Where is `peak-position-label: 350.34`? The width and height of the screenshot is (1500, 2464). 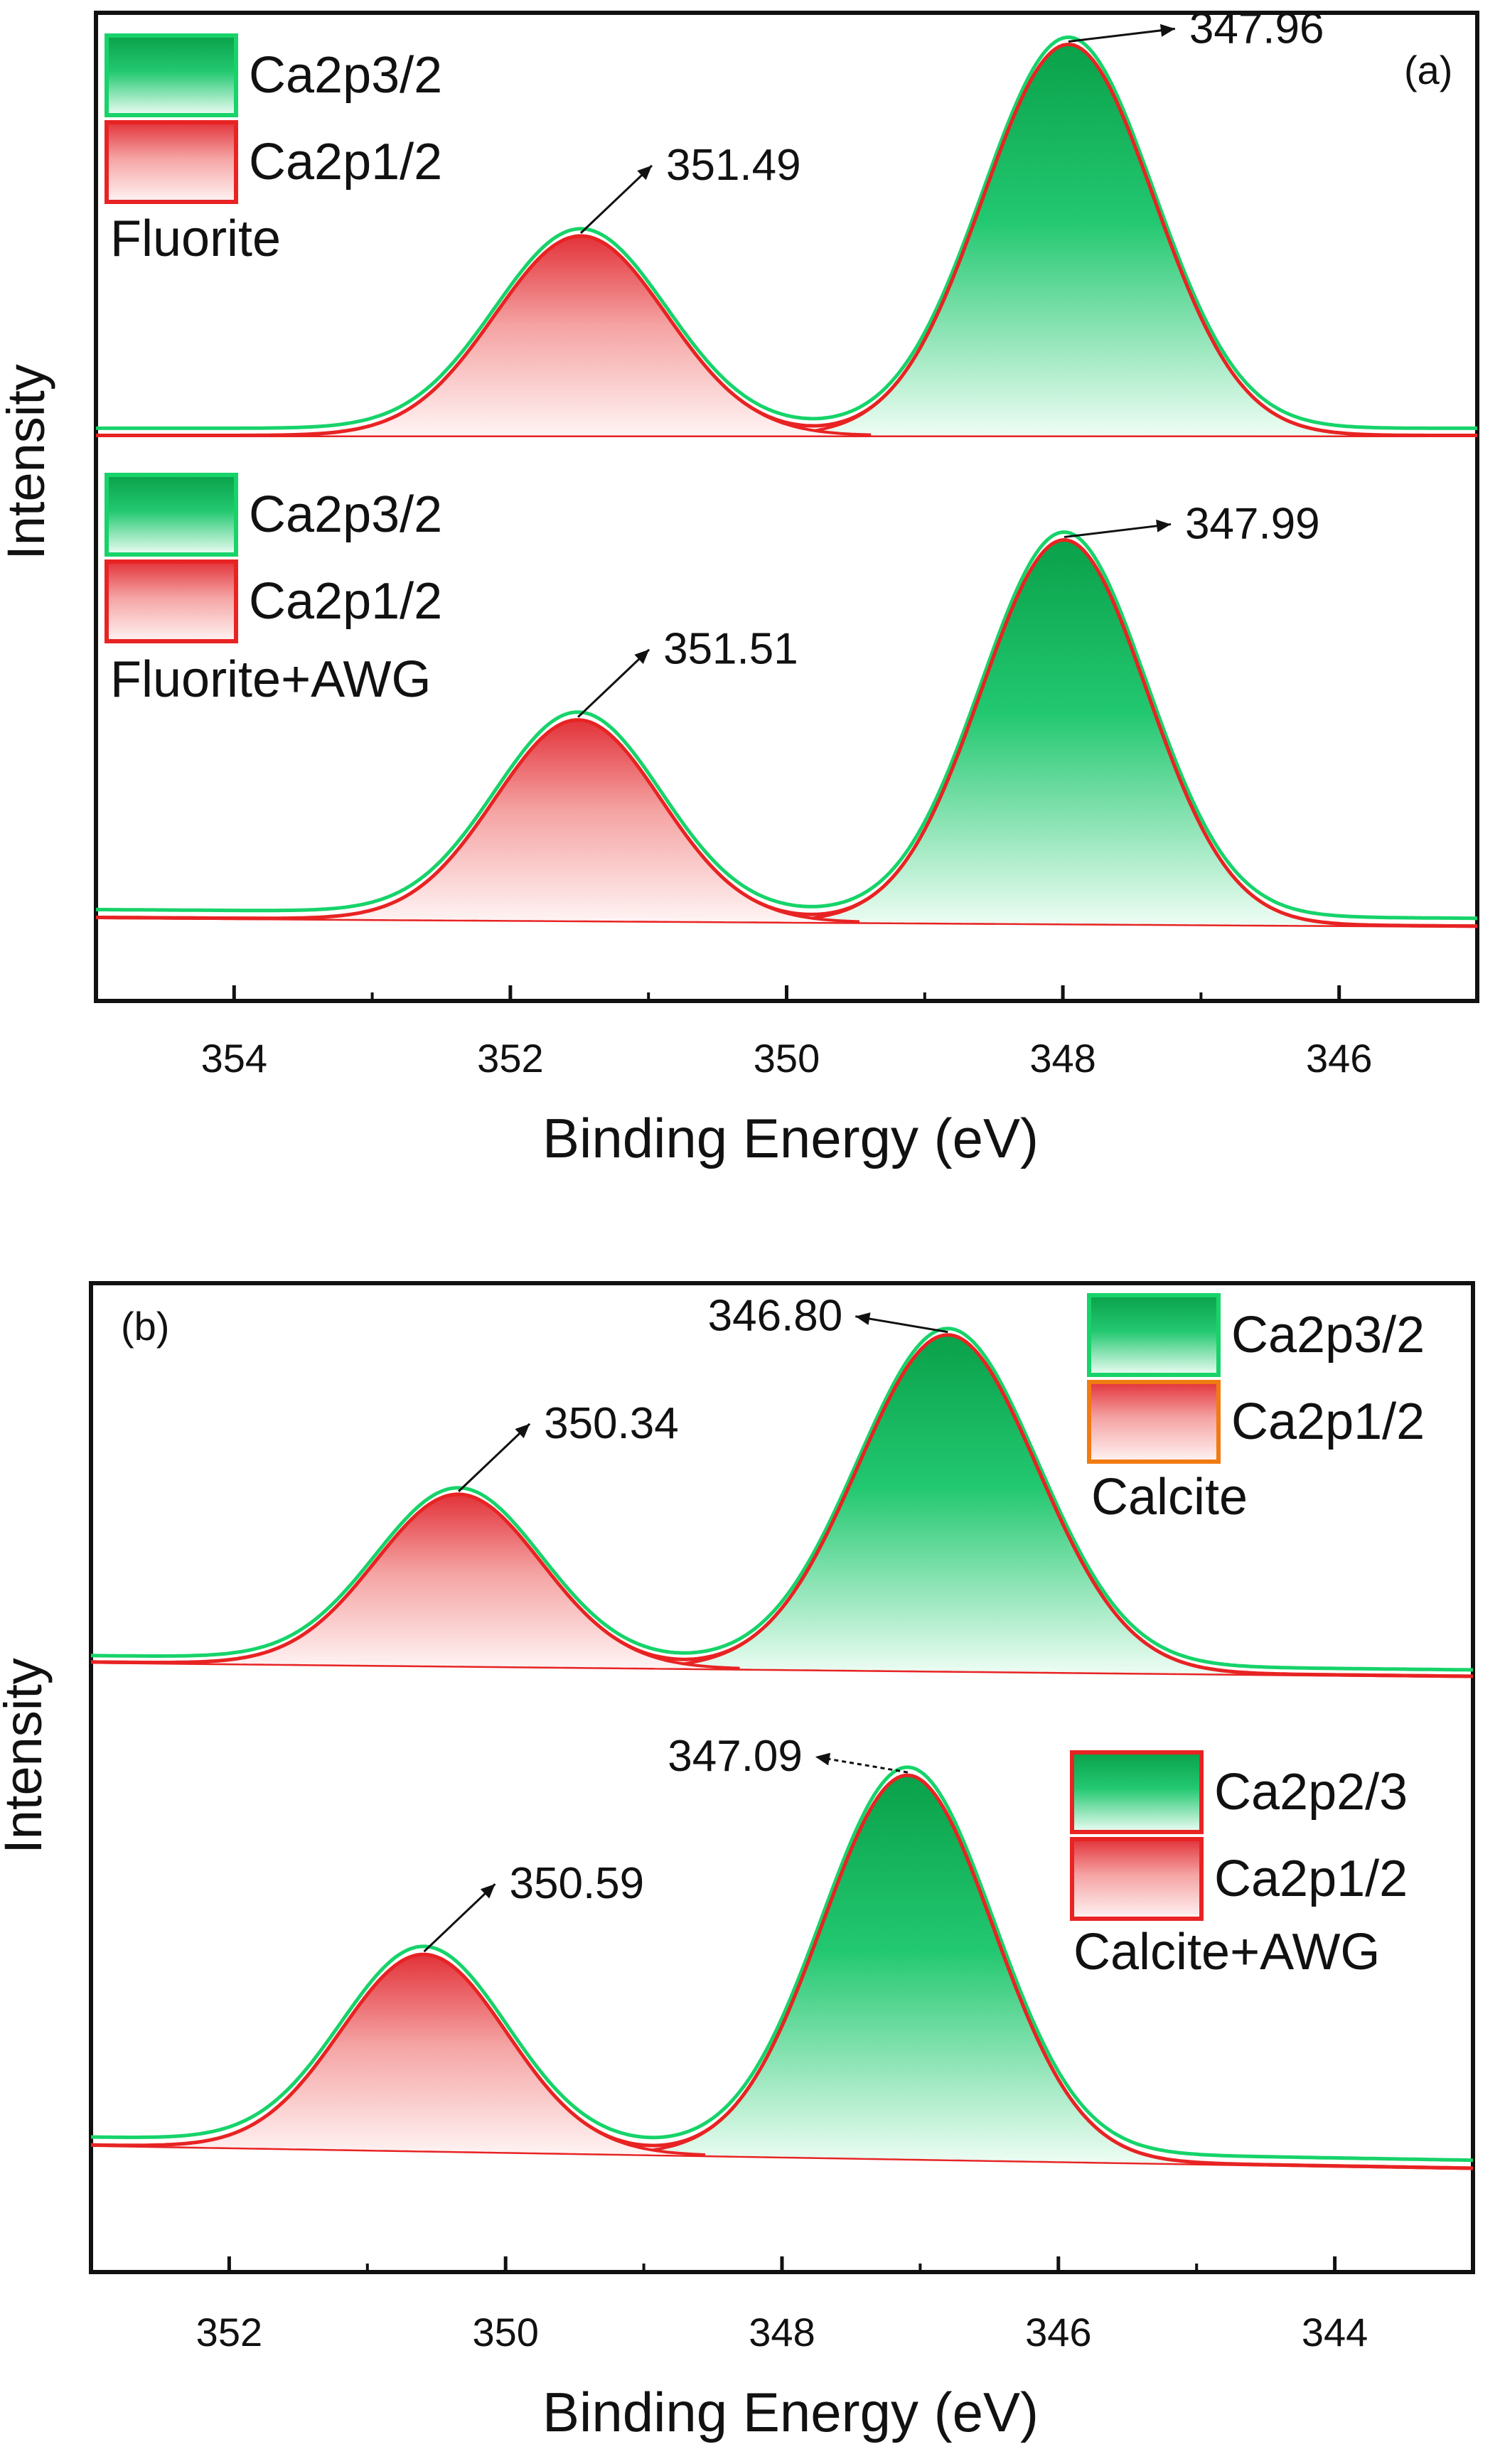 peak-position-label: 350.34 is located at coordinates (612, 1423).